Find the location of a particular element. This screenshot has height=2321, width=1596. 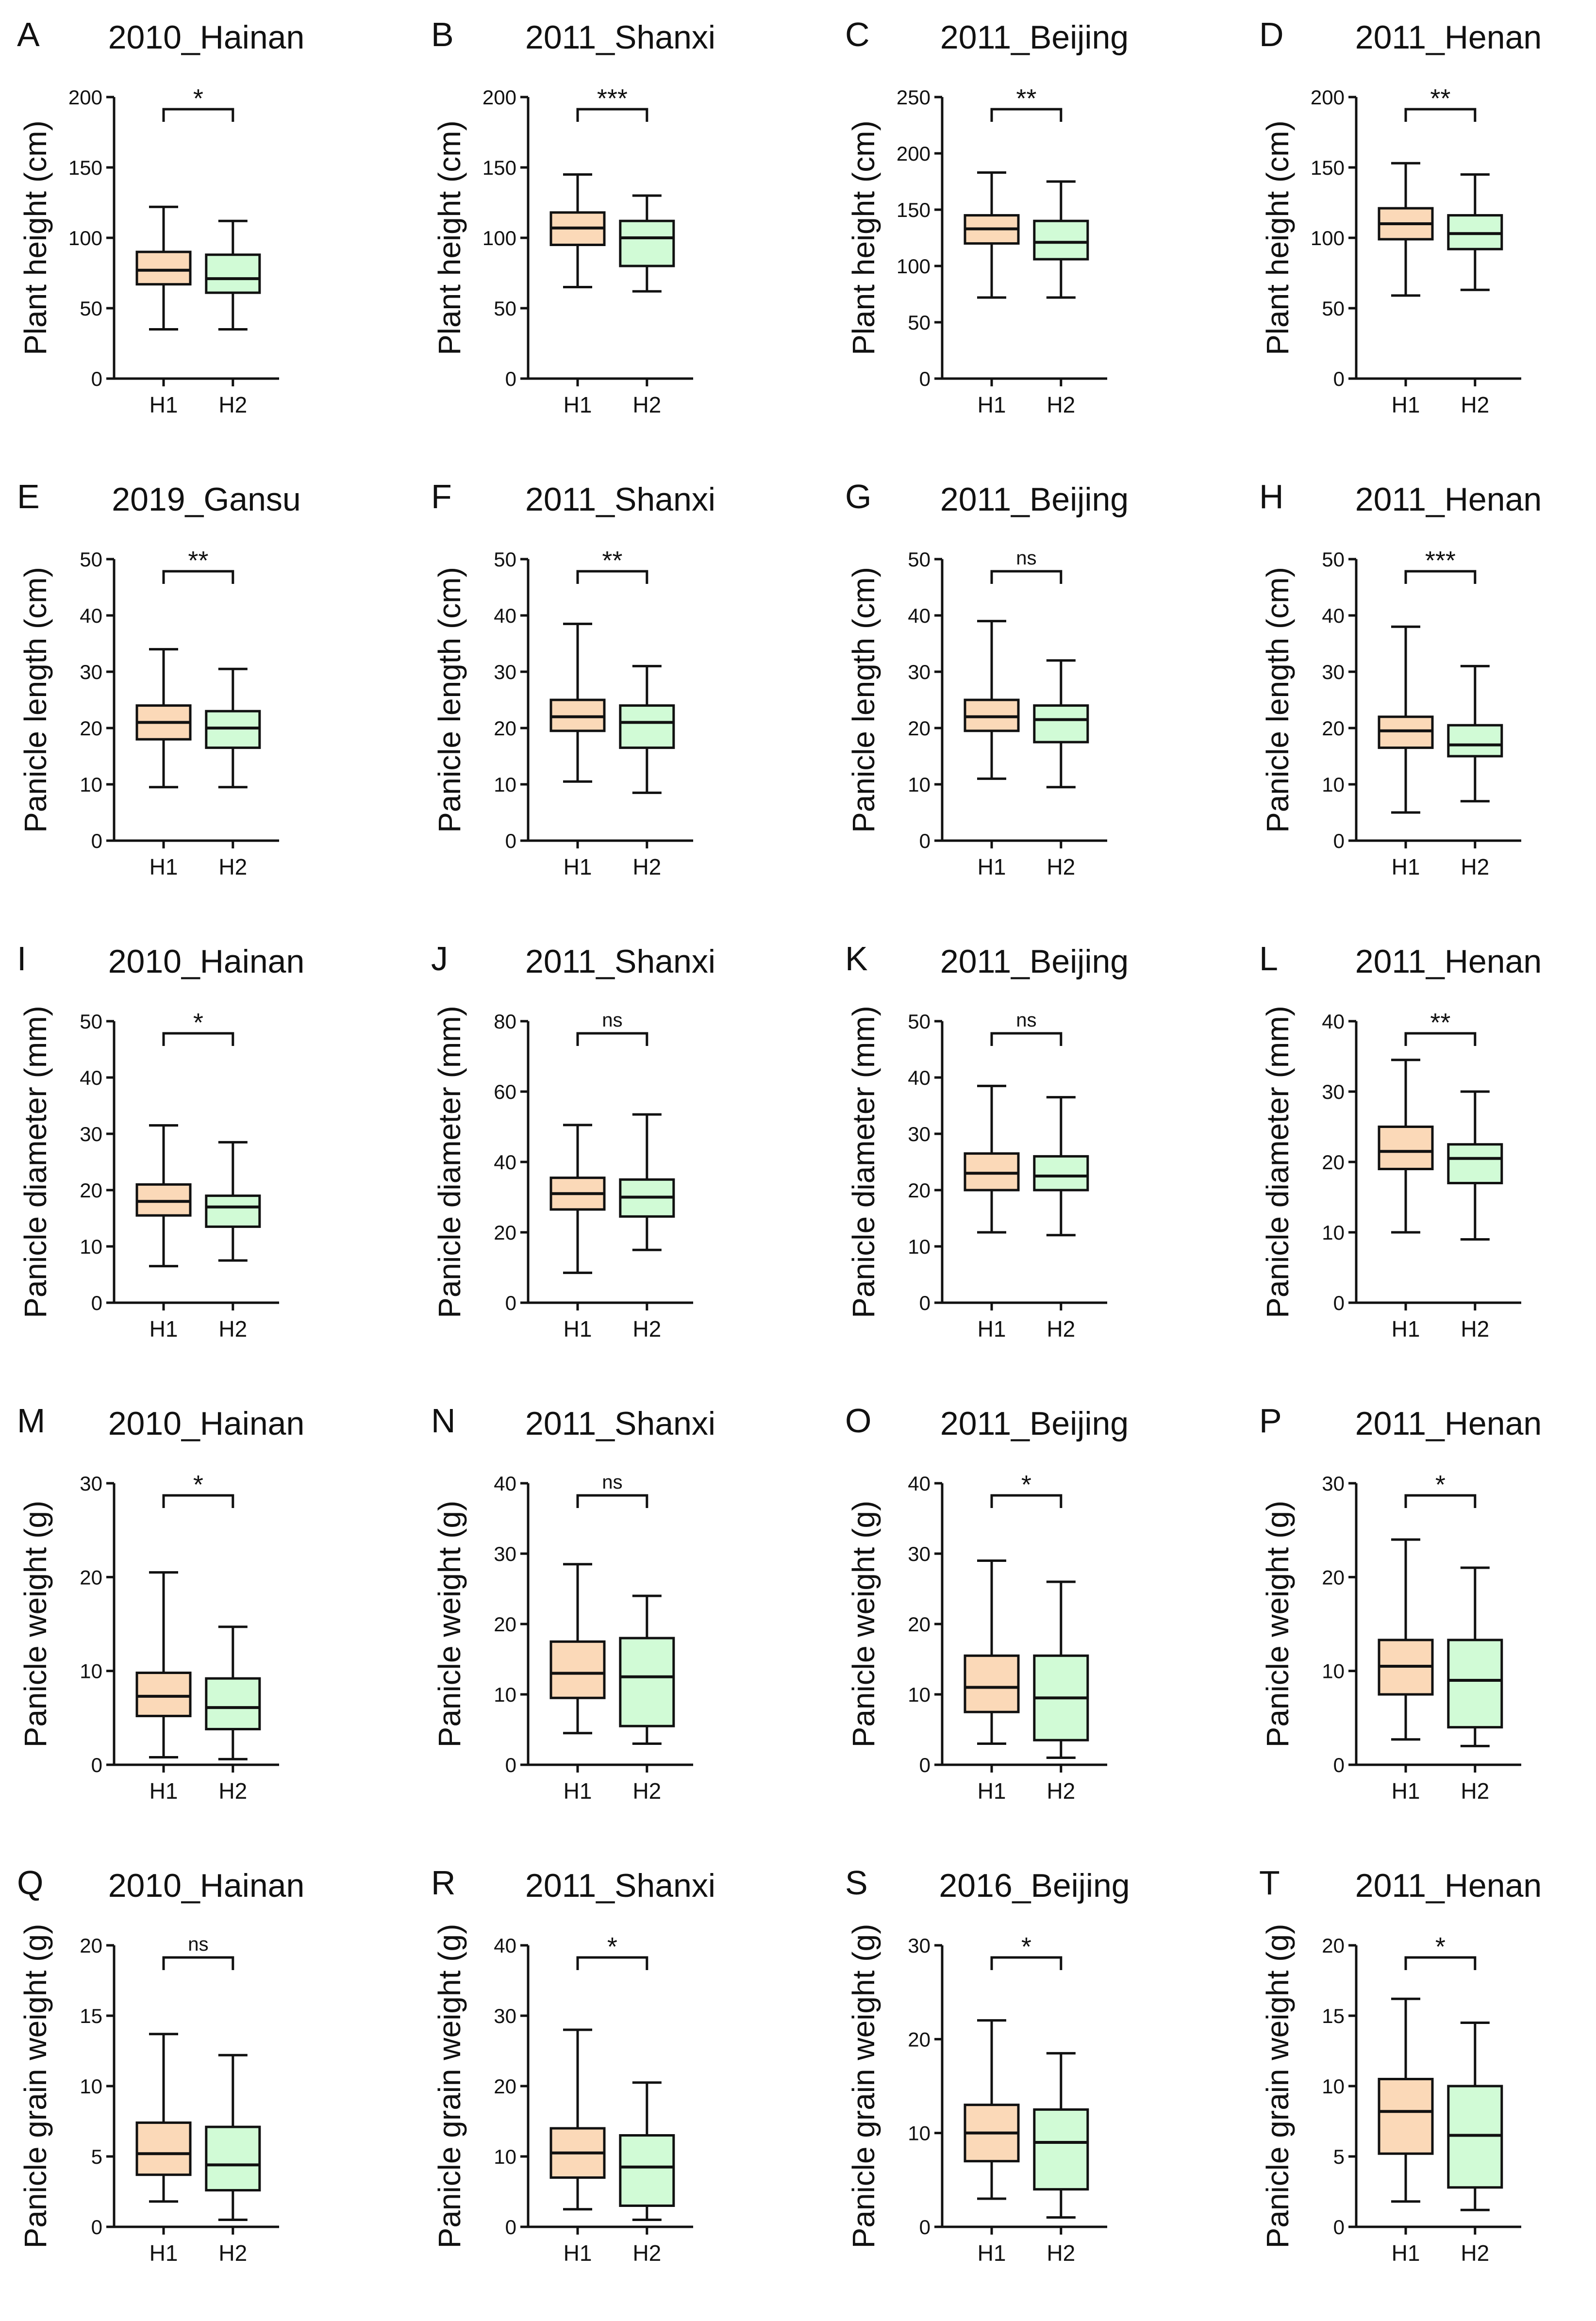

y-tick-label: 250 is located at coordinates (914, 97).